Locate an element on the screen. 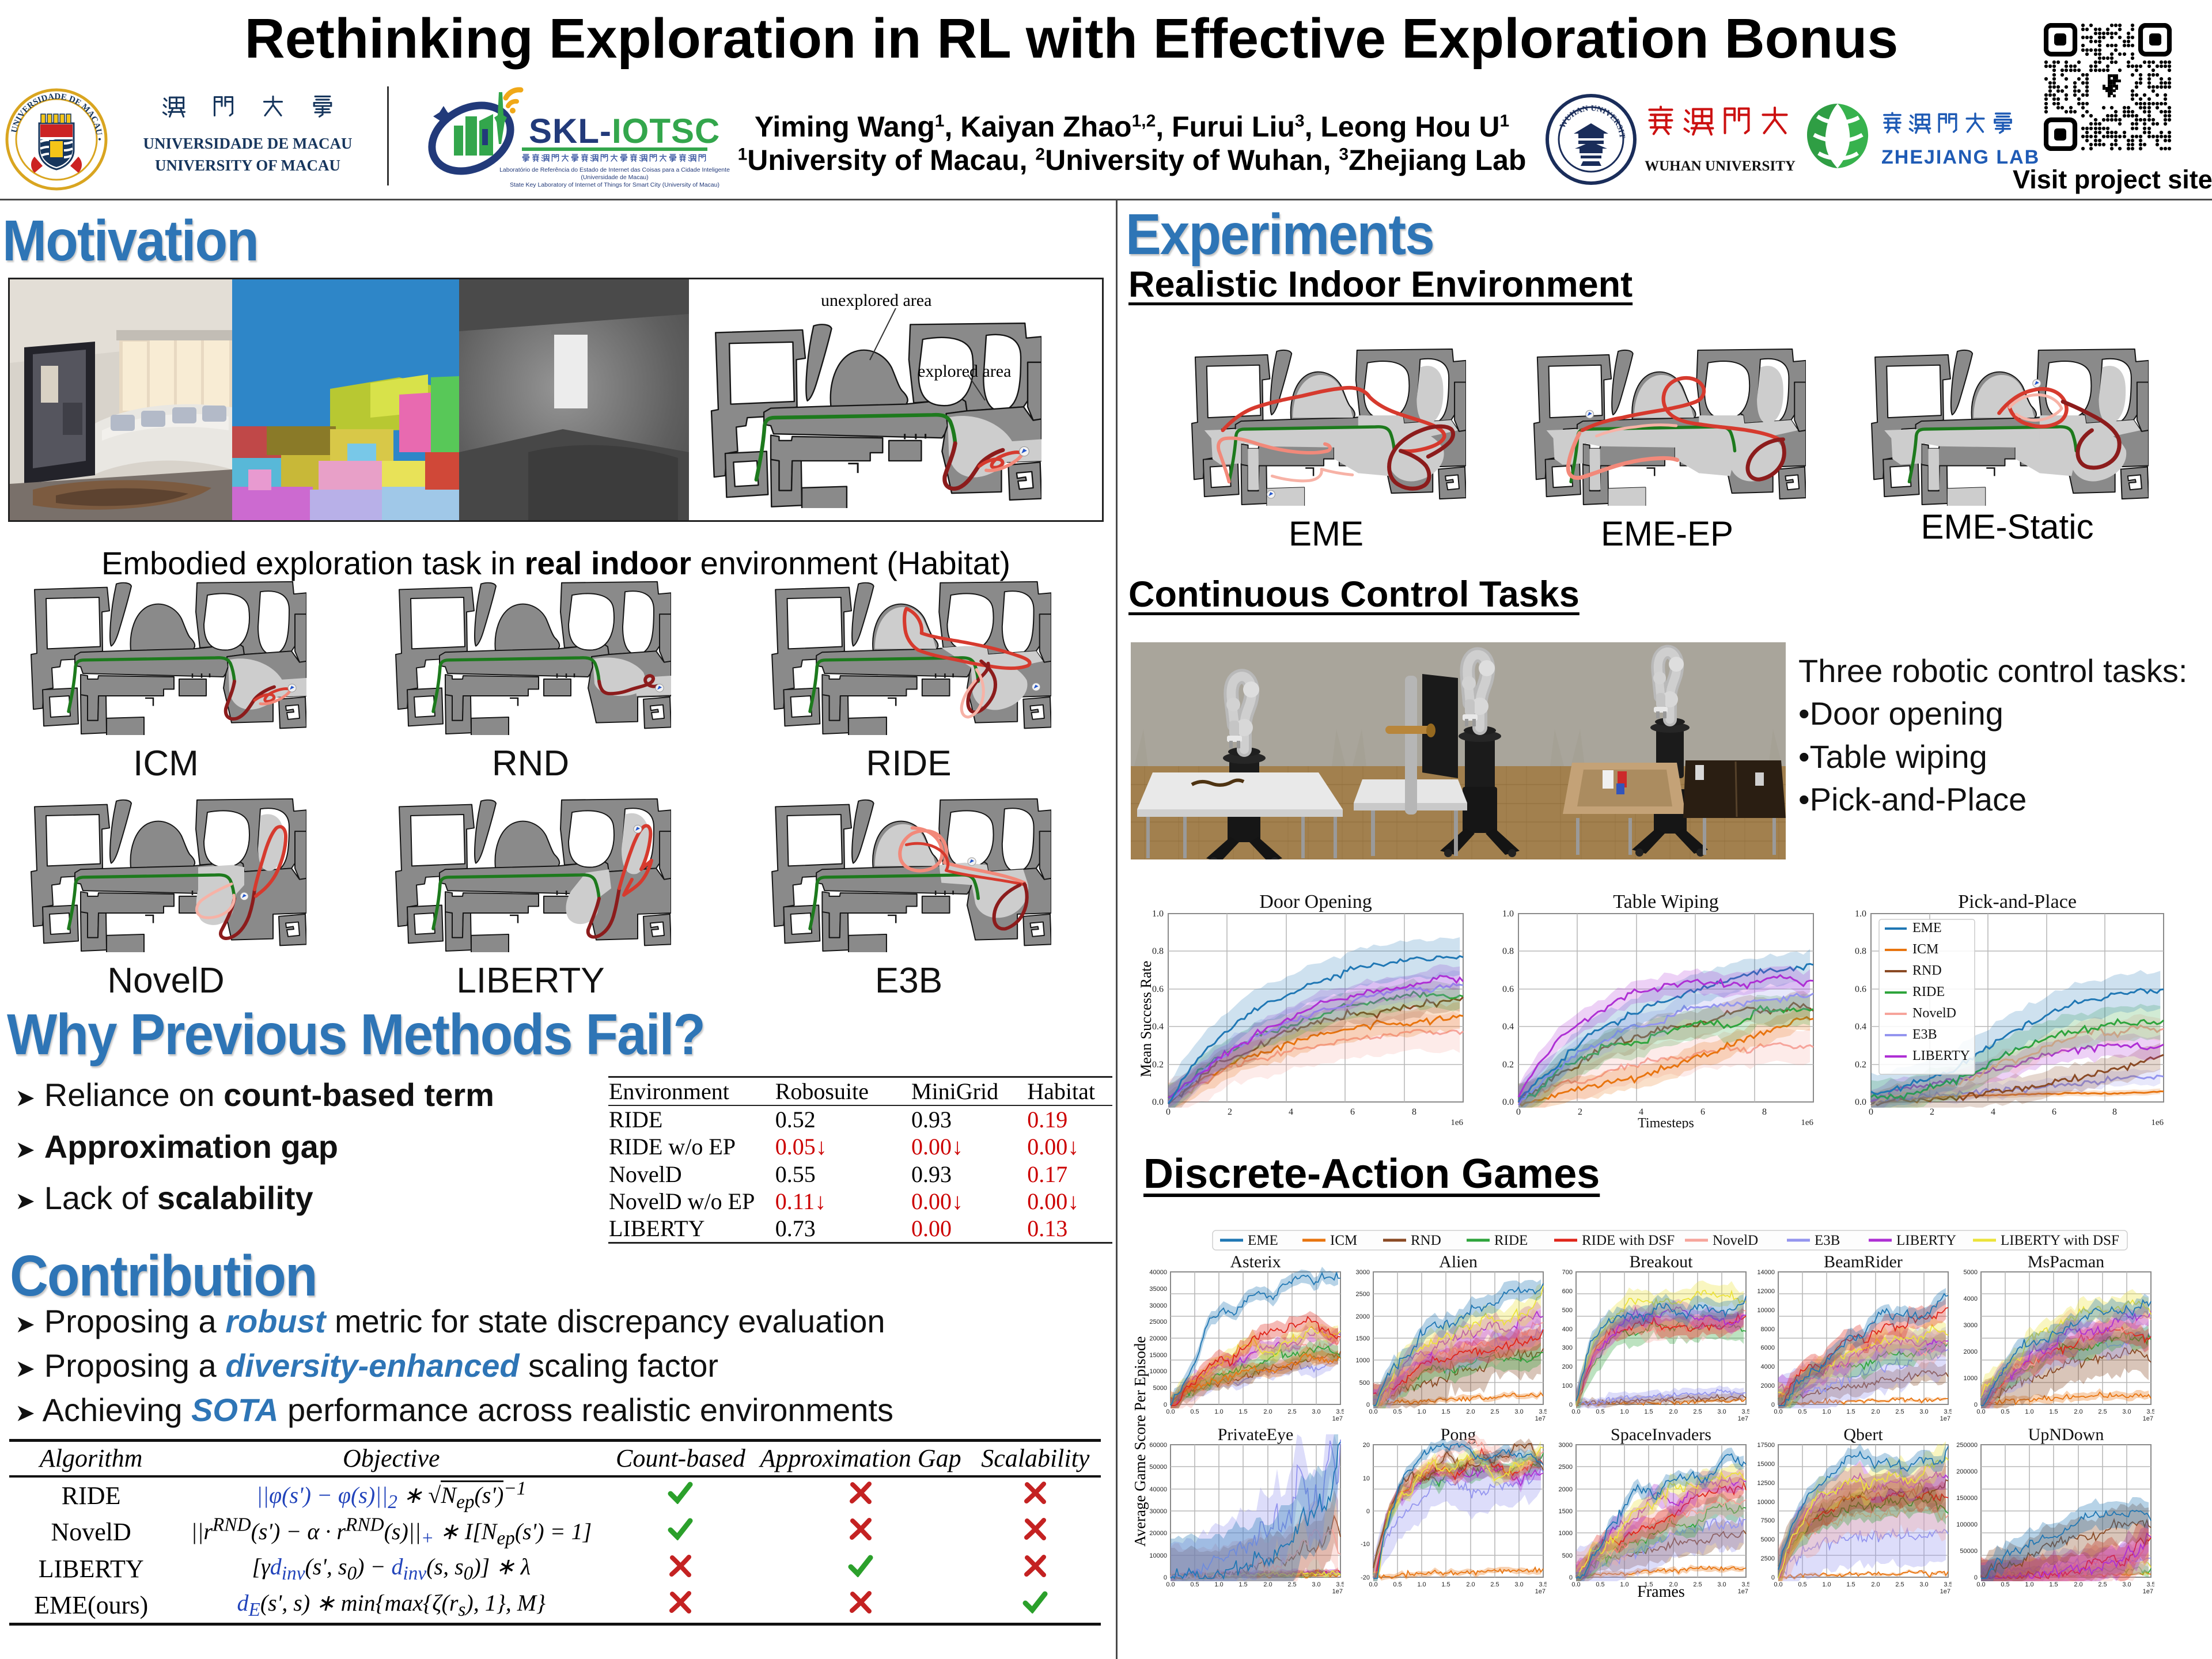  svg-text: NovelD is located at coordinates (1735, 1240).